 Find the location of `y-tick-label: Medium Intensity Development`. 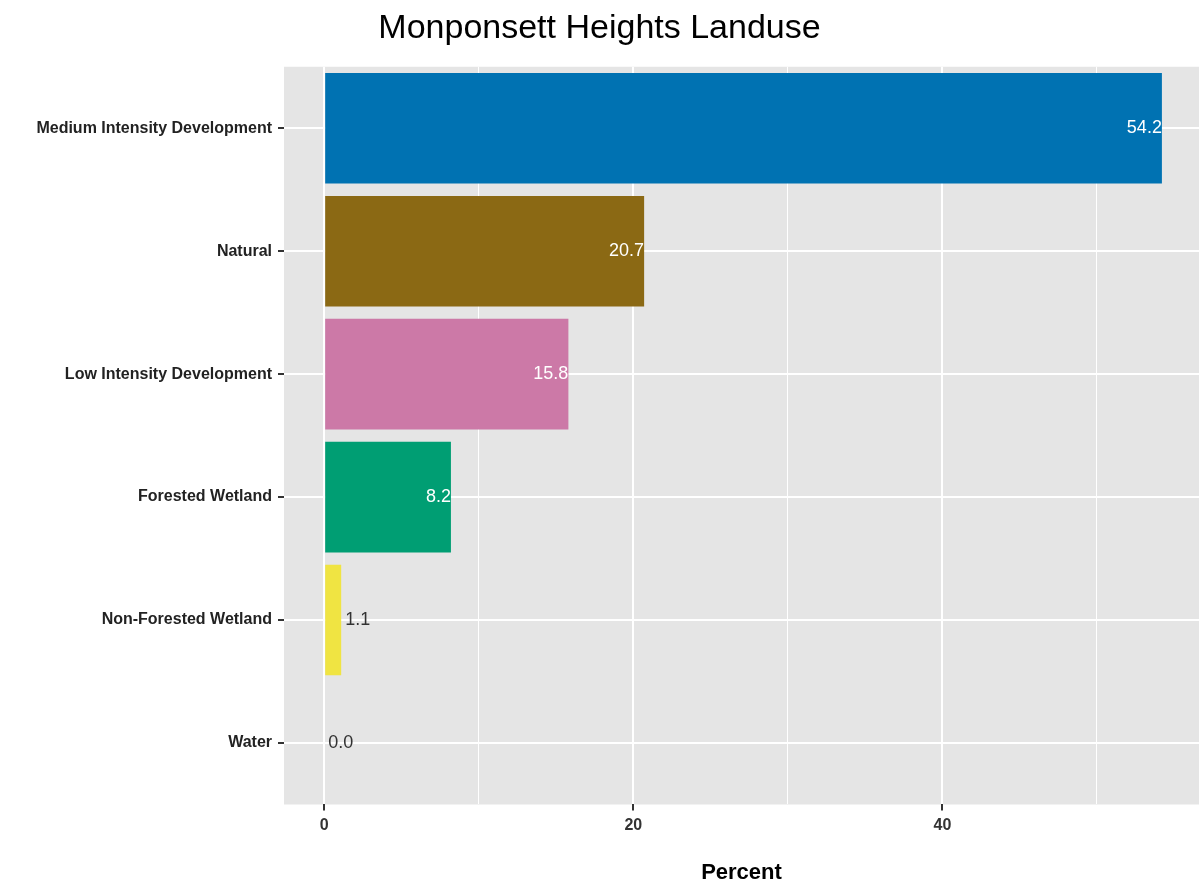

y-tick-label: Medium Intensity Development is located at coordinates (154, 127).